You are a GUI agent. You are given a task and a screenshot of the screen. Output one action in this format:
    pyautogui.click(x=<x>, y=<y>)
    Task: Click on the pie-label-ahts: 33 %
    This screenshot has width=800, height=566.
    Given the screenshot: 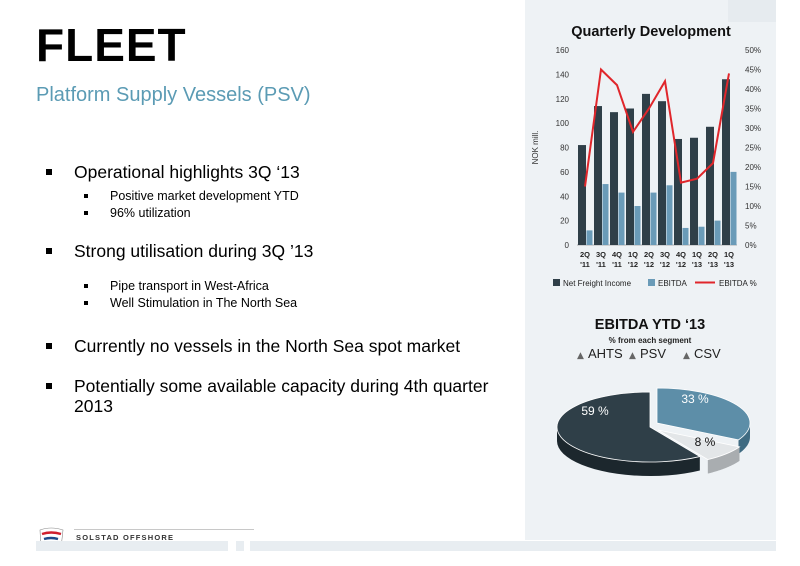 What is the action you would take?
    pyautogui.click(x=695, y=399)
    